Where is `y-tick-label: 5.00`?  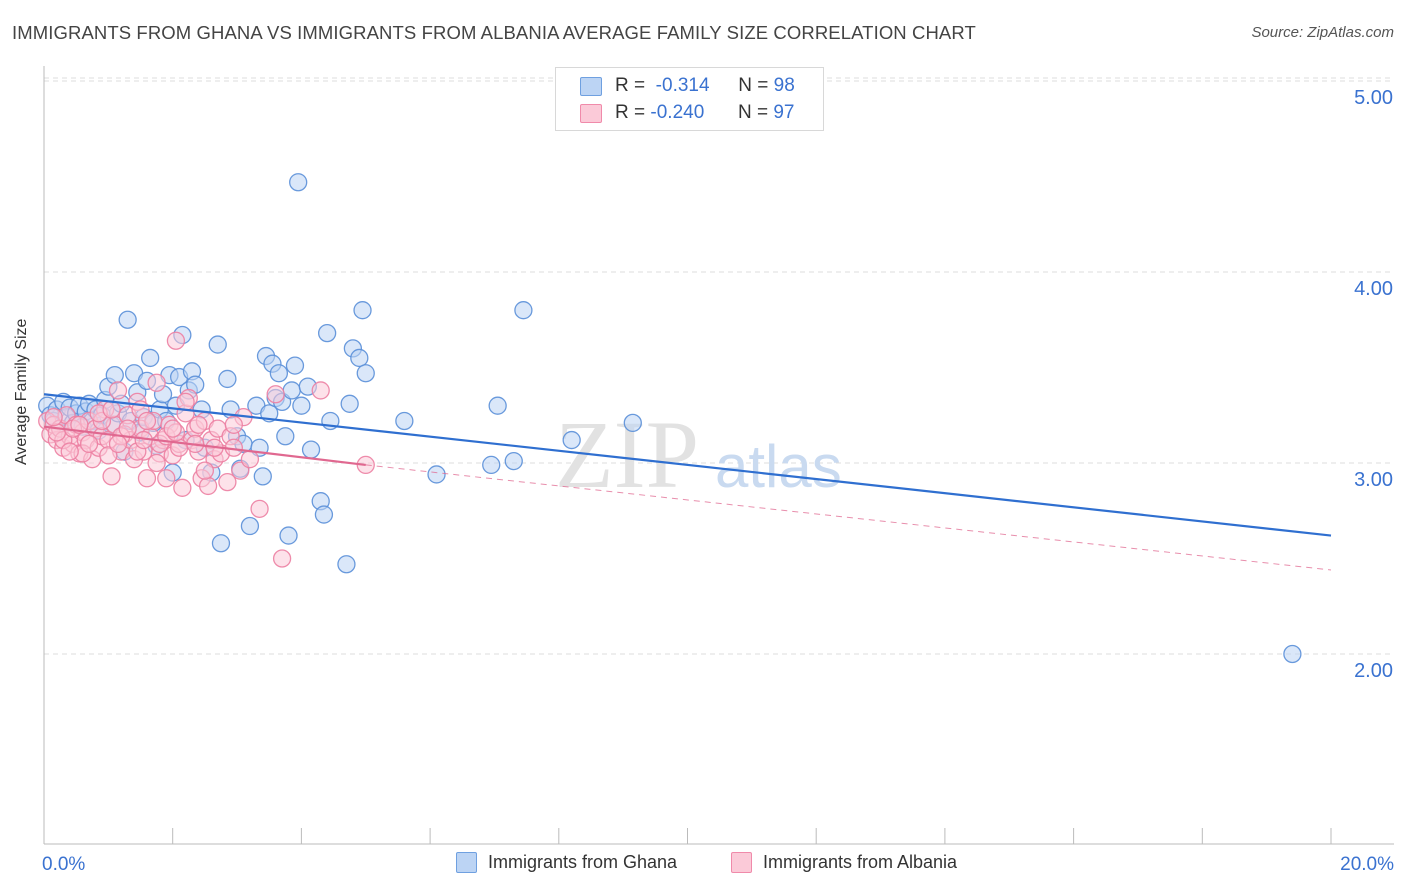 y-tick-label: 5.00 is located at coordinates (1373, 98).